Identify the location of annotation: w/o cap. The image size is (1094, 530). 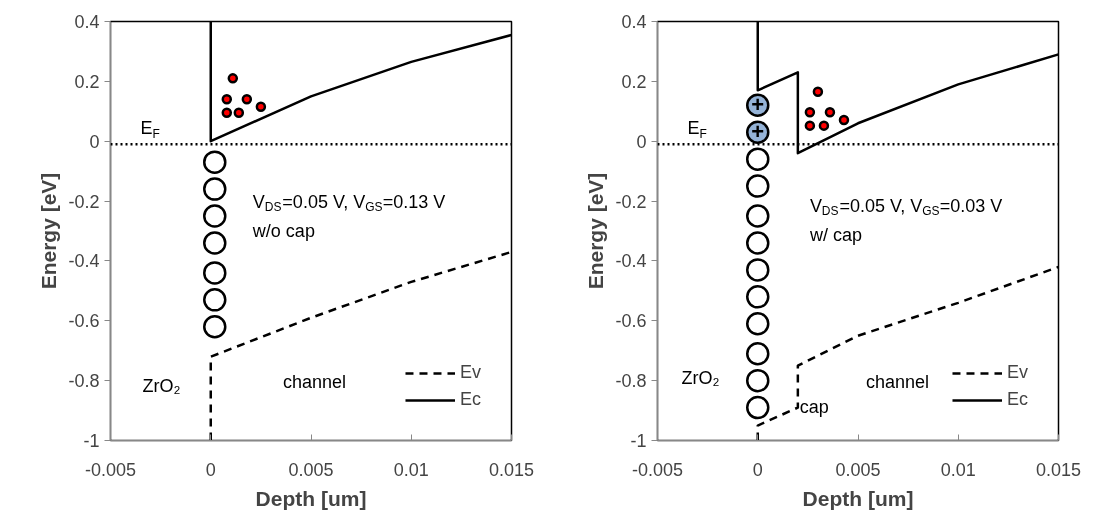
(283, 231).